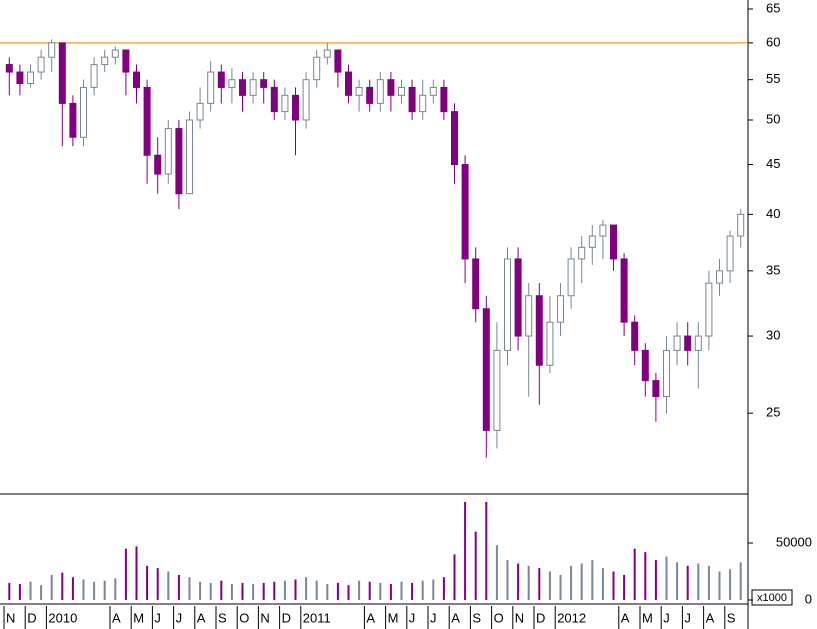 The width and height of the screenshot is (817, 629). I want to click on volume-tick-label: 0, so click(808, 598).